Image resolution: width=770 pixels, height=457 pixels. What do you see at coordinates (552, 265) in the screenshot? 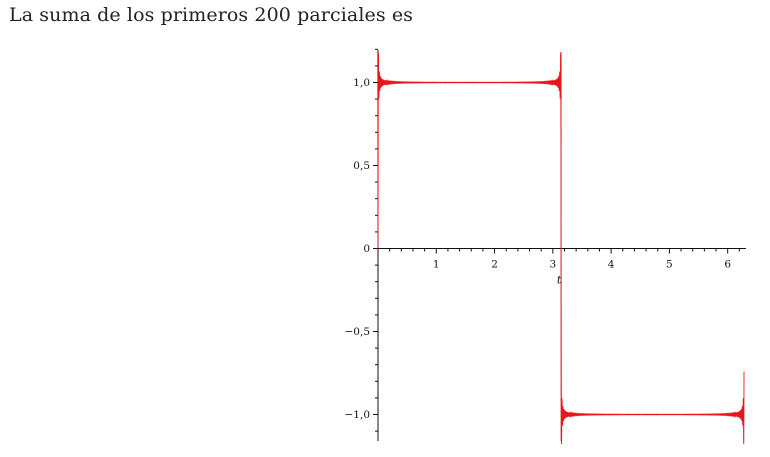
I see `x-tick-label: 3` at bounding box center [552, 265].